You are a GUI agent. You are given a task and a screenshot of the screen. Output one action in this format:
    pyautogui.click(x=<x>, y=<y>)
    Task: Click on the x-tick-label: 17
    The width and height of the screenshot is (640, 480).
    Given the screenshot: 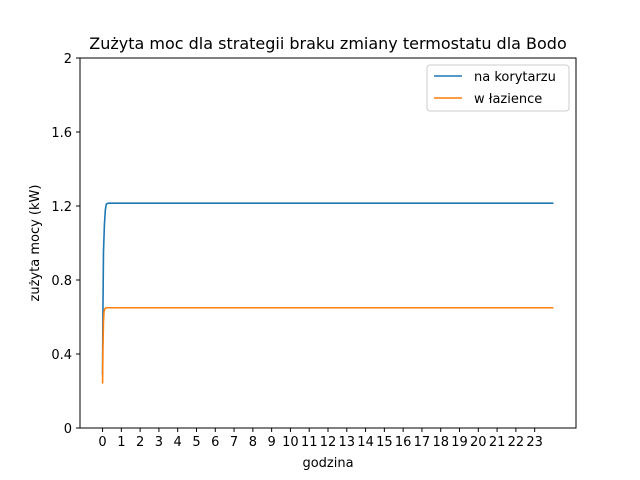 What is the action you would take?
    pyautogui.click(x=422, y=442)
    